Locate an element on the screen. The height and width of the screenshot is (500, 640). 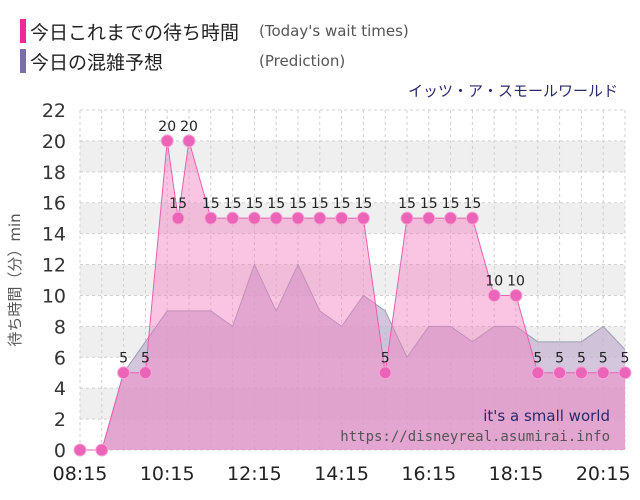
x-tick-label: 12:15 is located at coordinates (254, 474).